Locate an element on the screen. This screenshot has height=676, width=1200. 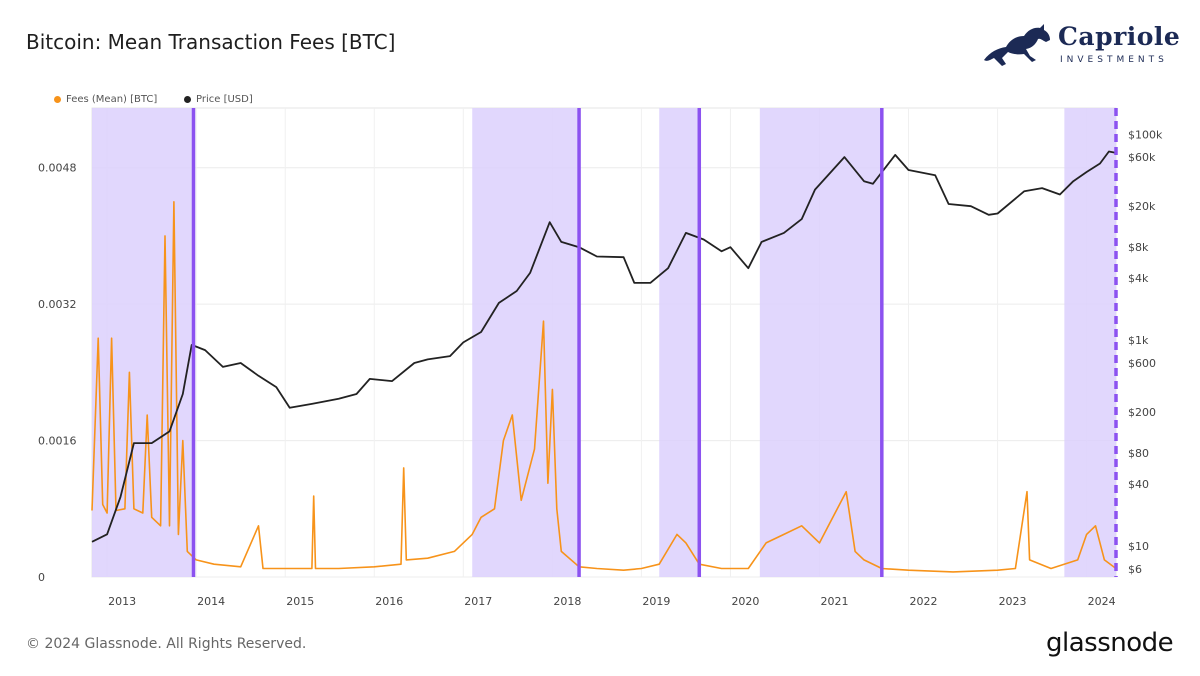
y-left-tick-label-2: 0.0032 is located at coordinates (57, 304).